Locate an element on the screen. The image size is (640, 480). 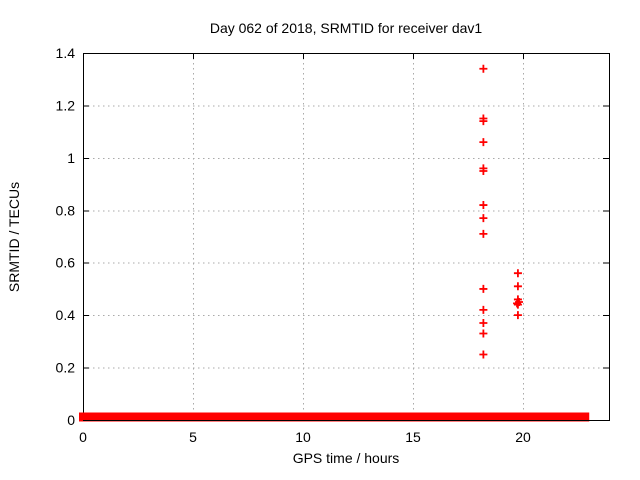
x-tick-label: 0 is located at coordinates (83, 437).